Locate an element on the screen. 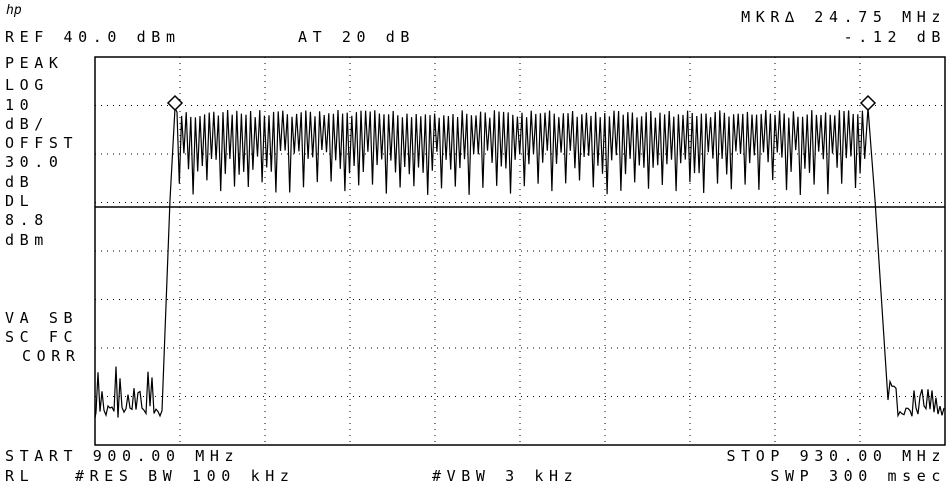 The image size is (951, 493). side-label: 10 is located at coordinates (19, 105).